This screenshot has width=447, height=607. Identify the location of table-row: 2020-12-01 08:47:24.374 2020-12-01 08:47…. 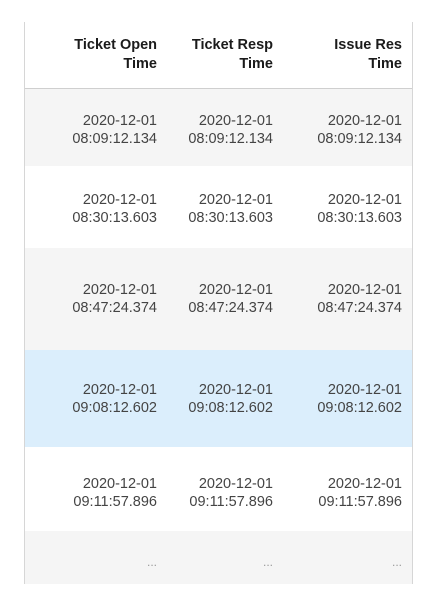
(218, 299).